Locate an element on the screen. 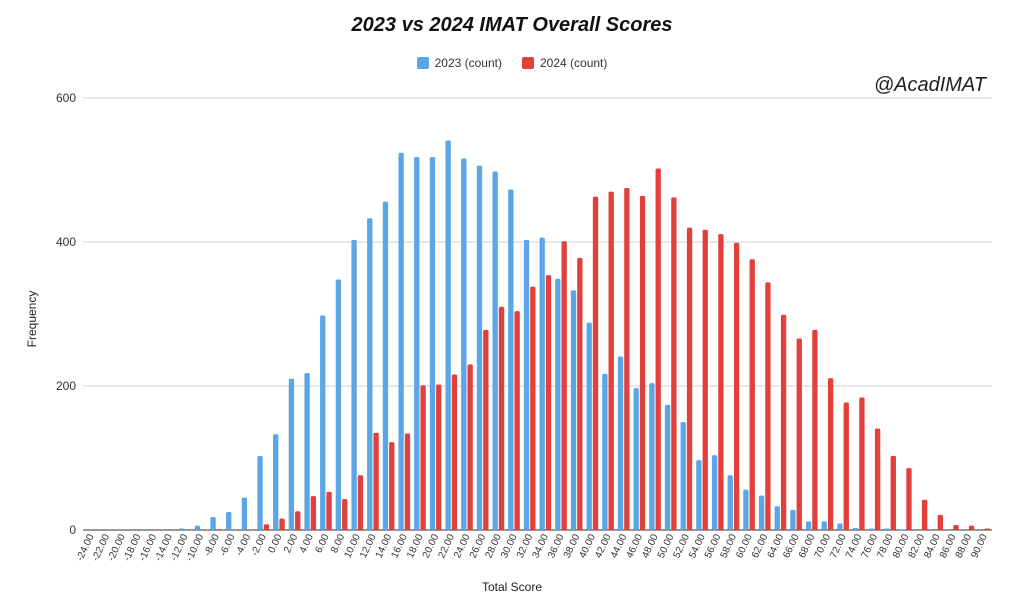  y-tick-label: 400 is located at coordinates (66, 242).